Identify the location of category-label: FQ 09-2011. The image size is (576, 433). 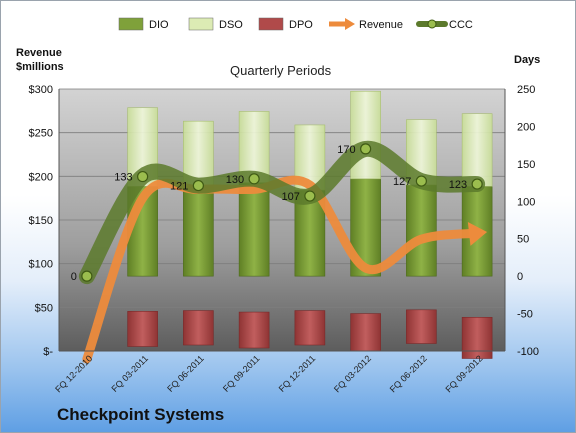
(241, 373).